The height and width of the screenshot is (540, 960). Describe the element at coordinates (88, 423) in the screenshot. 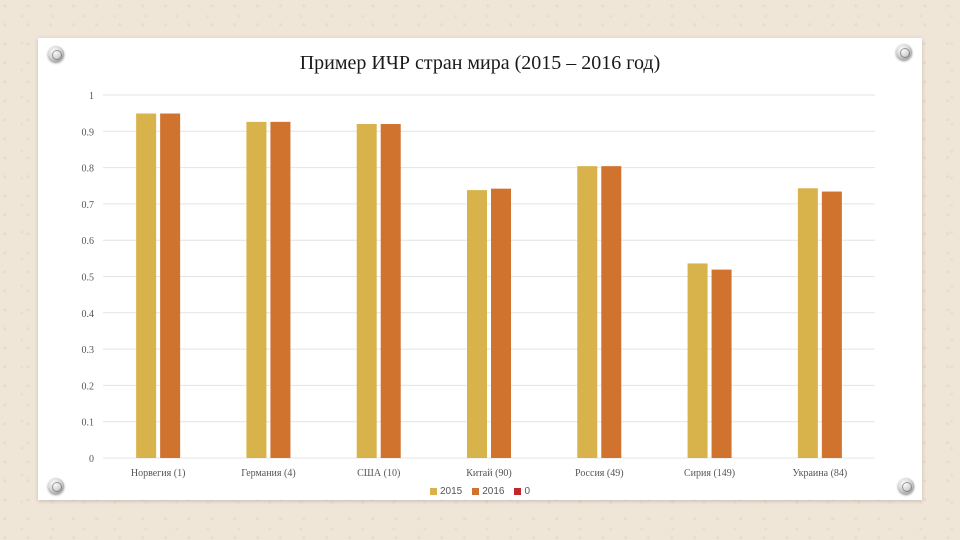

I see `y-tick-label: 0.1` at that location.